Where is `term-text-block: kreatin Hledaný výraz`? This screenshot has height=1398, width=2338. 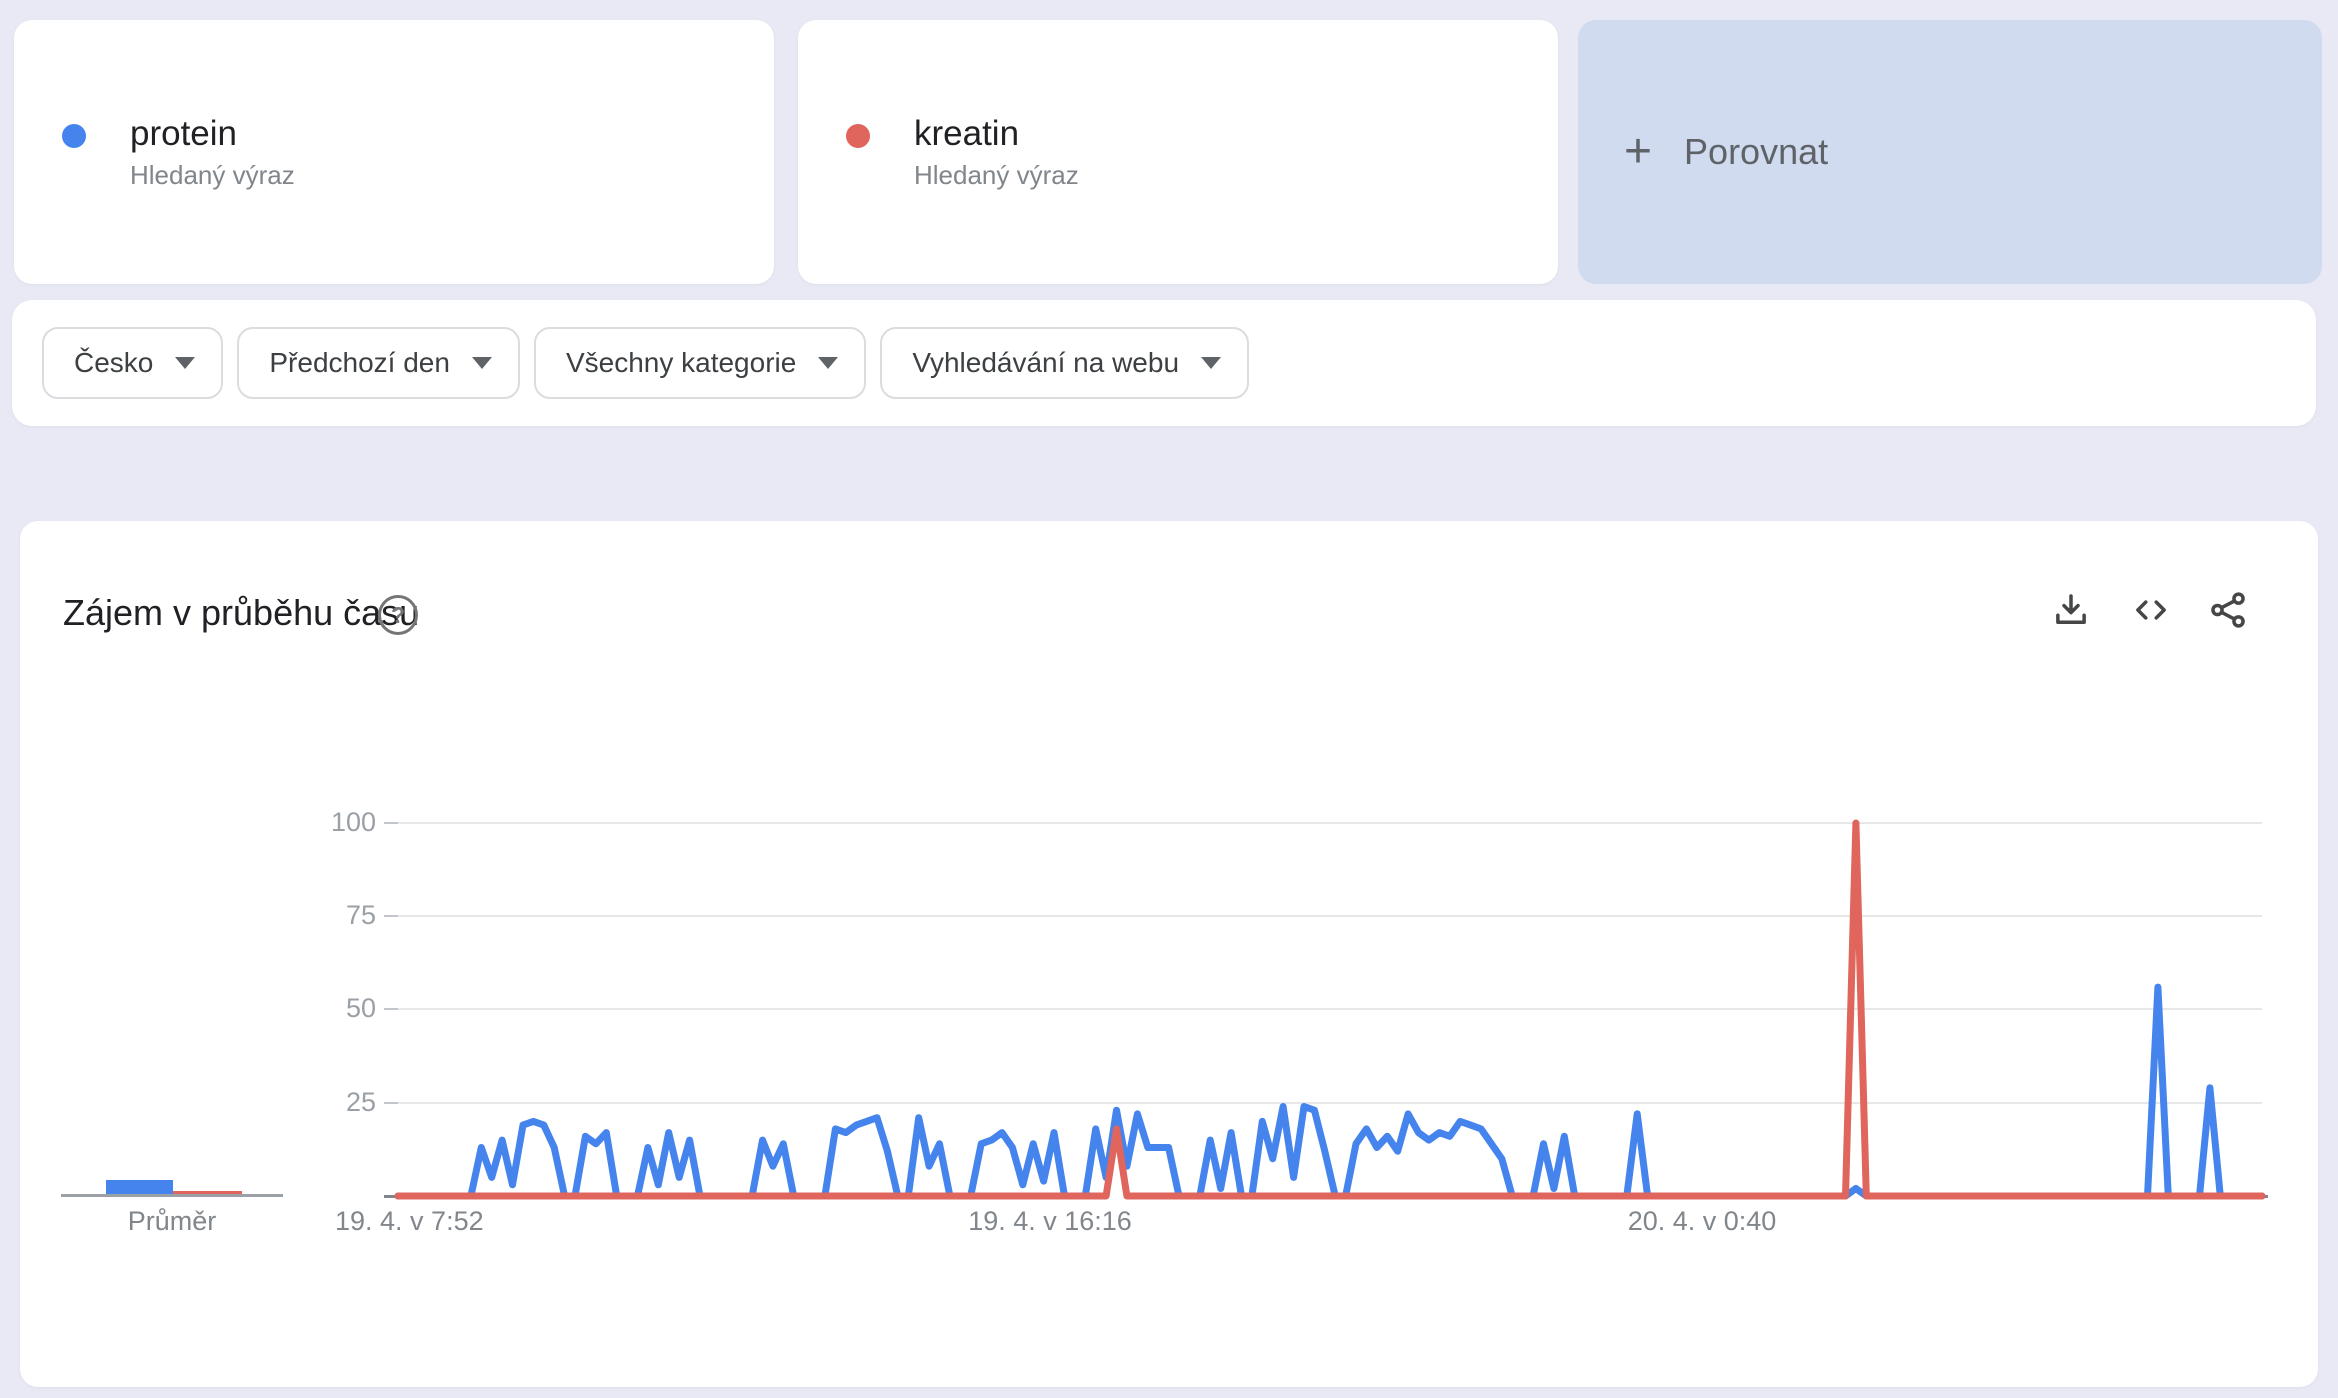 term-text-block: kreatin Hledaný výraz is located at coordinates (996, 152).